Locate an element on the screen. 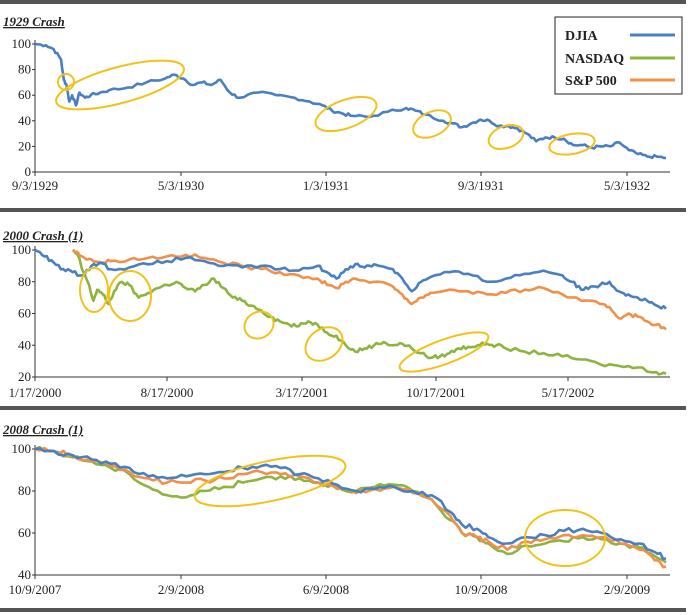 This screenshot has height=615, width=697. x-tick-label: 1/17/2000 is located at coordinates (35, 392).